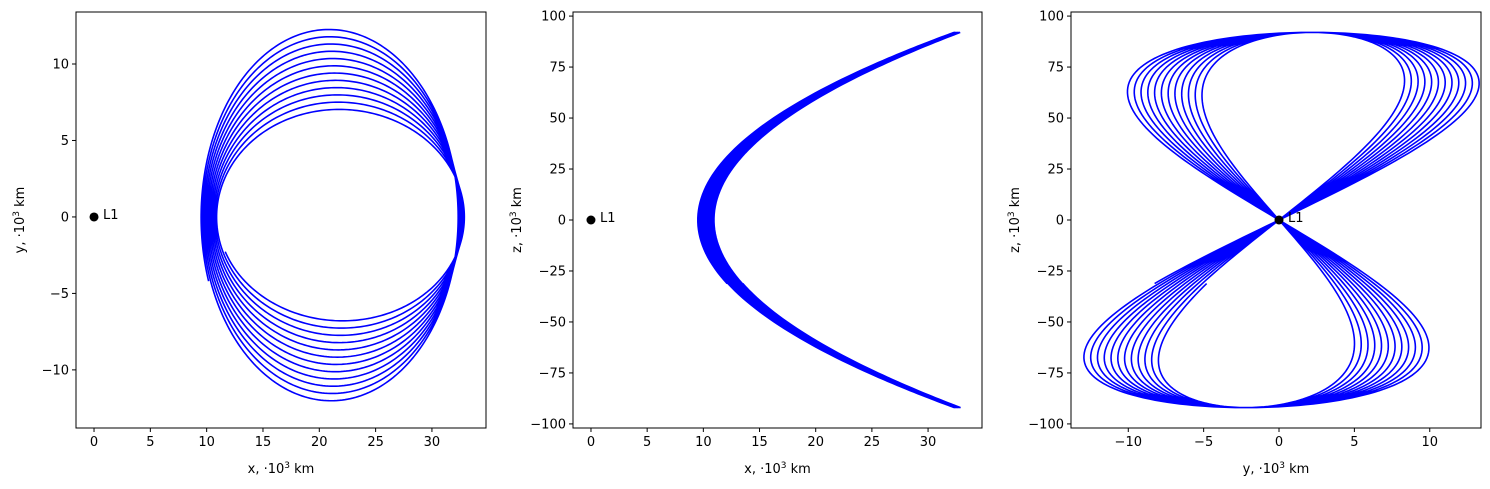 This screenshot has width=1490, height=489. I want to click on y-tick-label-xz: 75, so click(557, 68).